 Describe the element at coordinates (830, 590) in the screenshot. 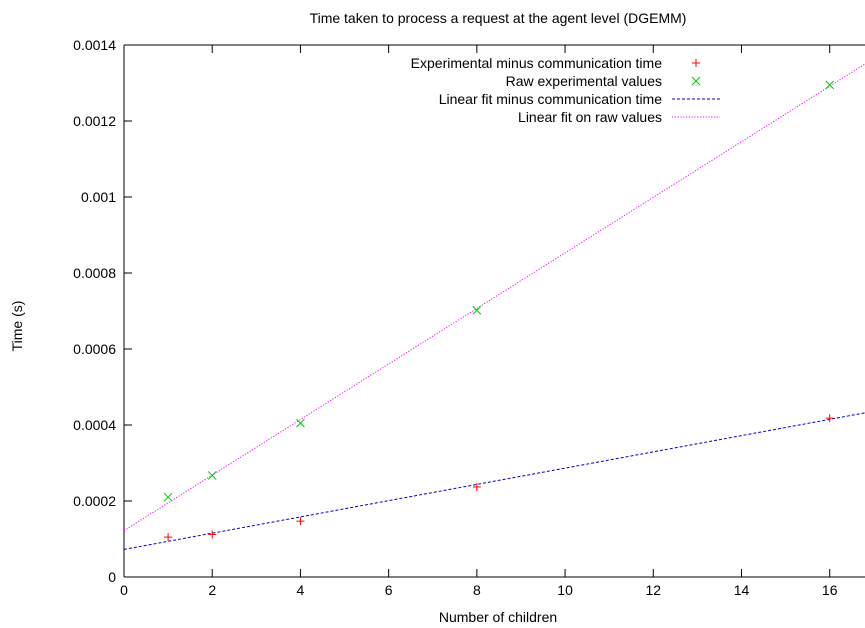

I see `x-tick-label: 16` at that location.